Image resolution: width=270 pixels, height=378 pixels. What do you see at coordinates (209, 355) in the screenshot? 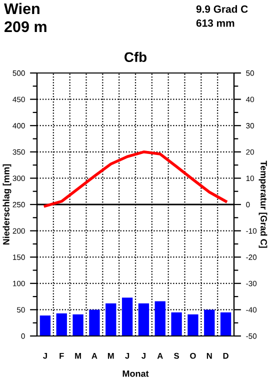
I see `x-tick-label: N` at bounding box center [209, 355].